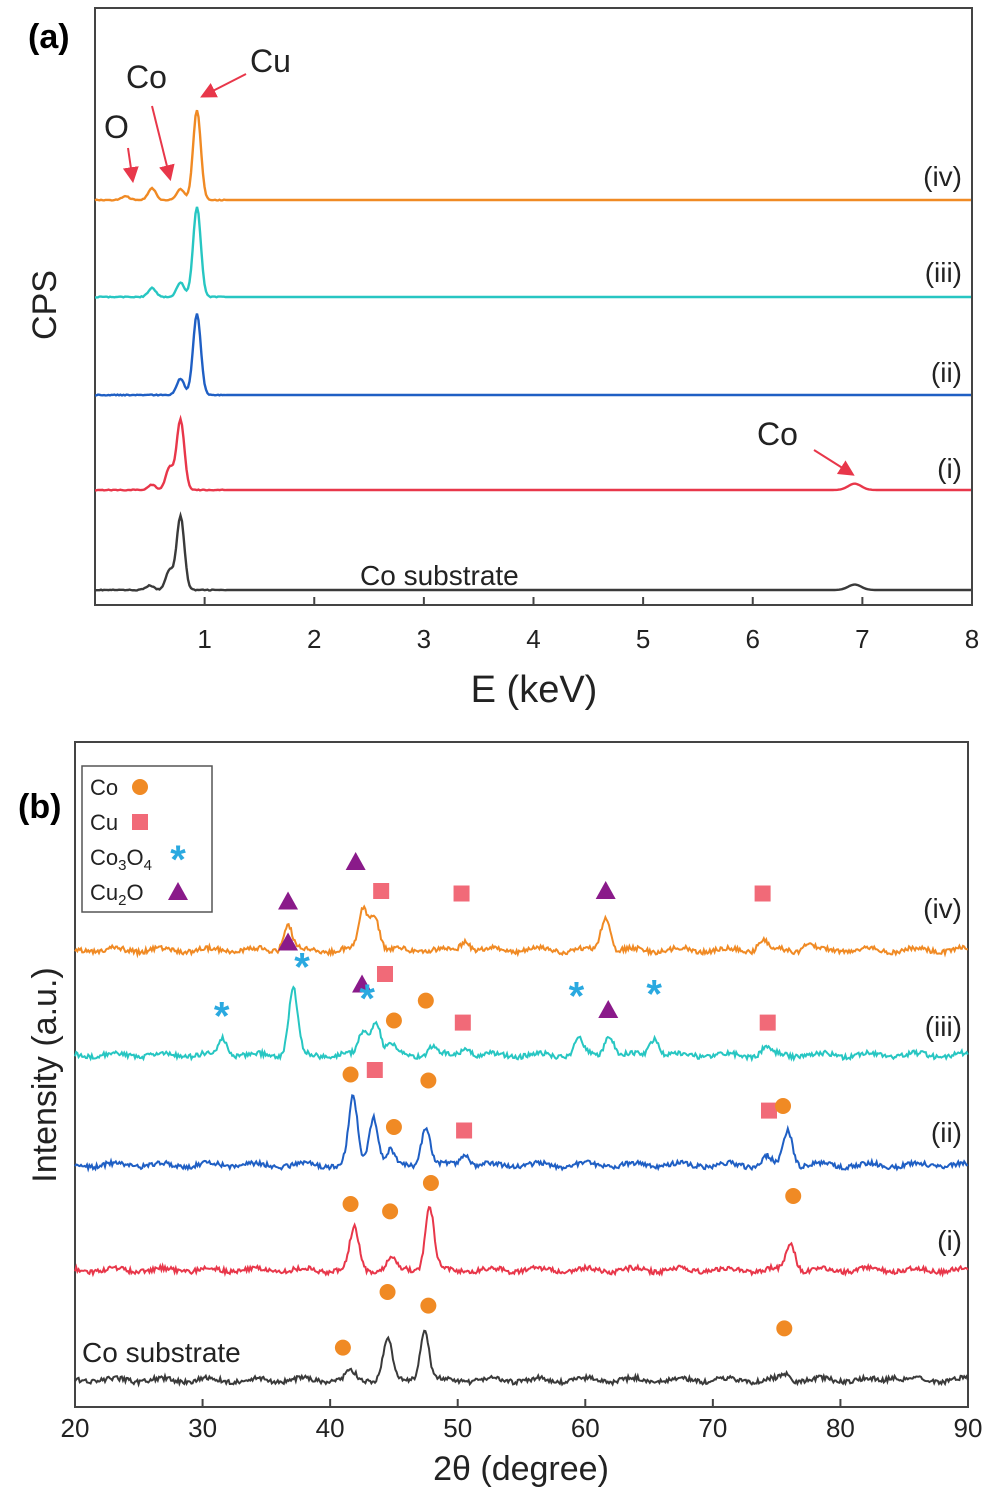  What do you see at coordinates (588, 625) in the screenshot?
I see `x-ticks-a: 1 2 3 4 5 6 7 8` at bounding box center [588, 625].